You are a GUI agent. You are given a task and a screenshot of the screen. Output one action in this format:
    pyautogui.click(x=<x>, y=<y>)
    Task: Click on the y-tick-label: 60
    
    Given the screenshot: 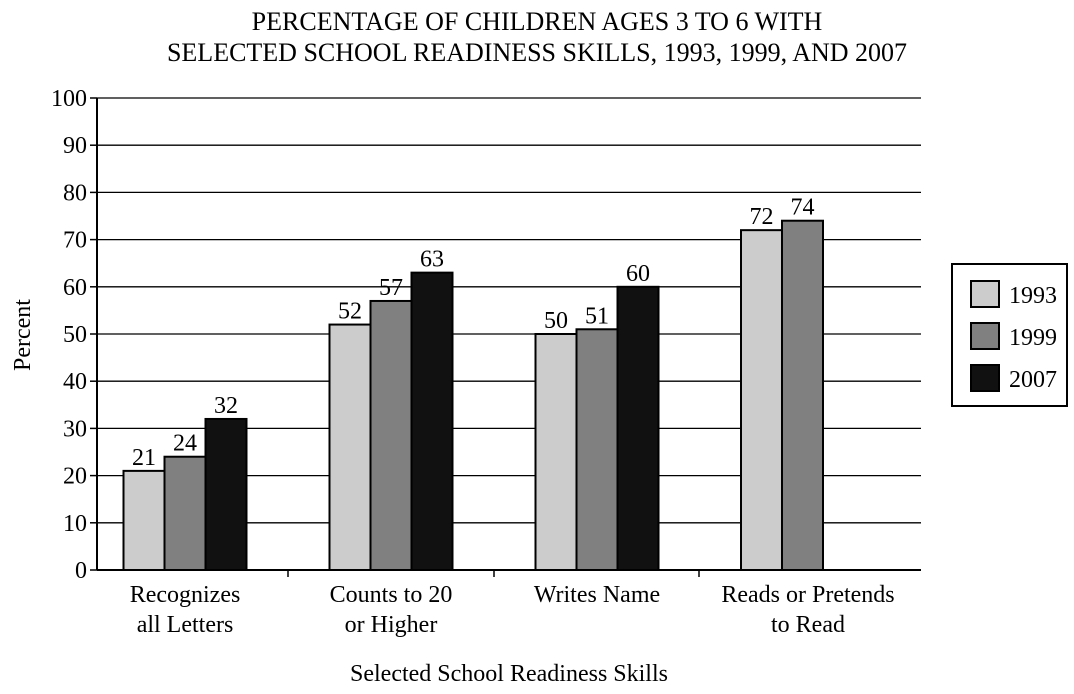 What is the action you would take?
    pyautogui.click(x=75, y=288)
    